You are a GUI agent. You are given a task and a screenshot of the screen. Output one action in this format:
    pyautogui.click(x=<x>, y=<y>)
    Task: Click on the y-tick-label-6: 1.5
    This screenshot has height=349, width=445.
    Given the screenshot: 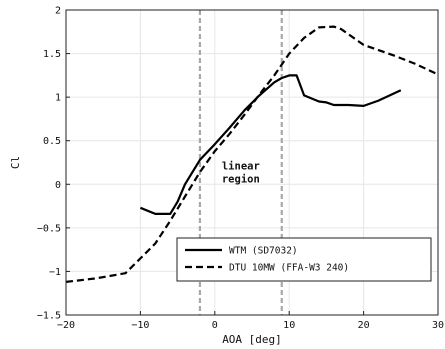 What is the action you would take?
    pyautogui.click(x=52, y=54)
    